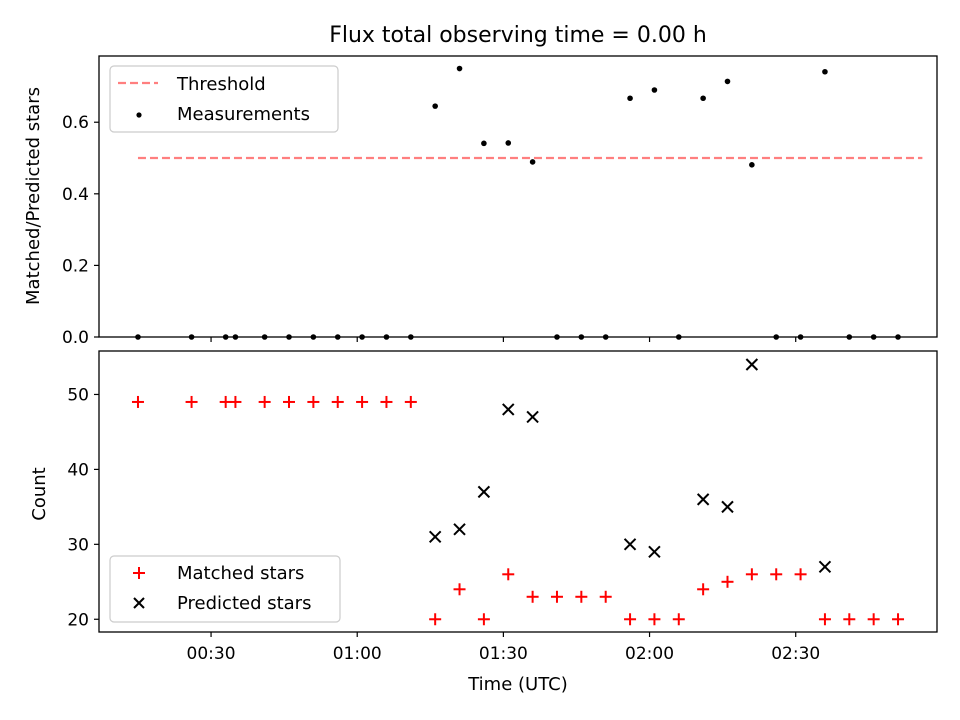  I want to click on top-y-axis-label: Matched/Predicted stars, so click(33, 196).